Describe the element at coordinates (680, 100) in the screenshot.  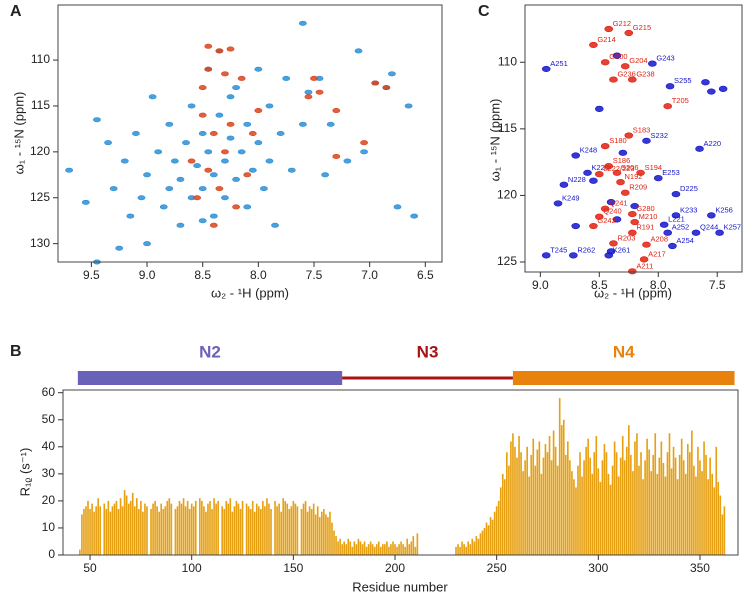
I see `peak-label: T205` at that location.